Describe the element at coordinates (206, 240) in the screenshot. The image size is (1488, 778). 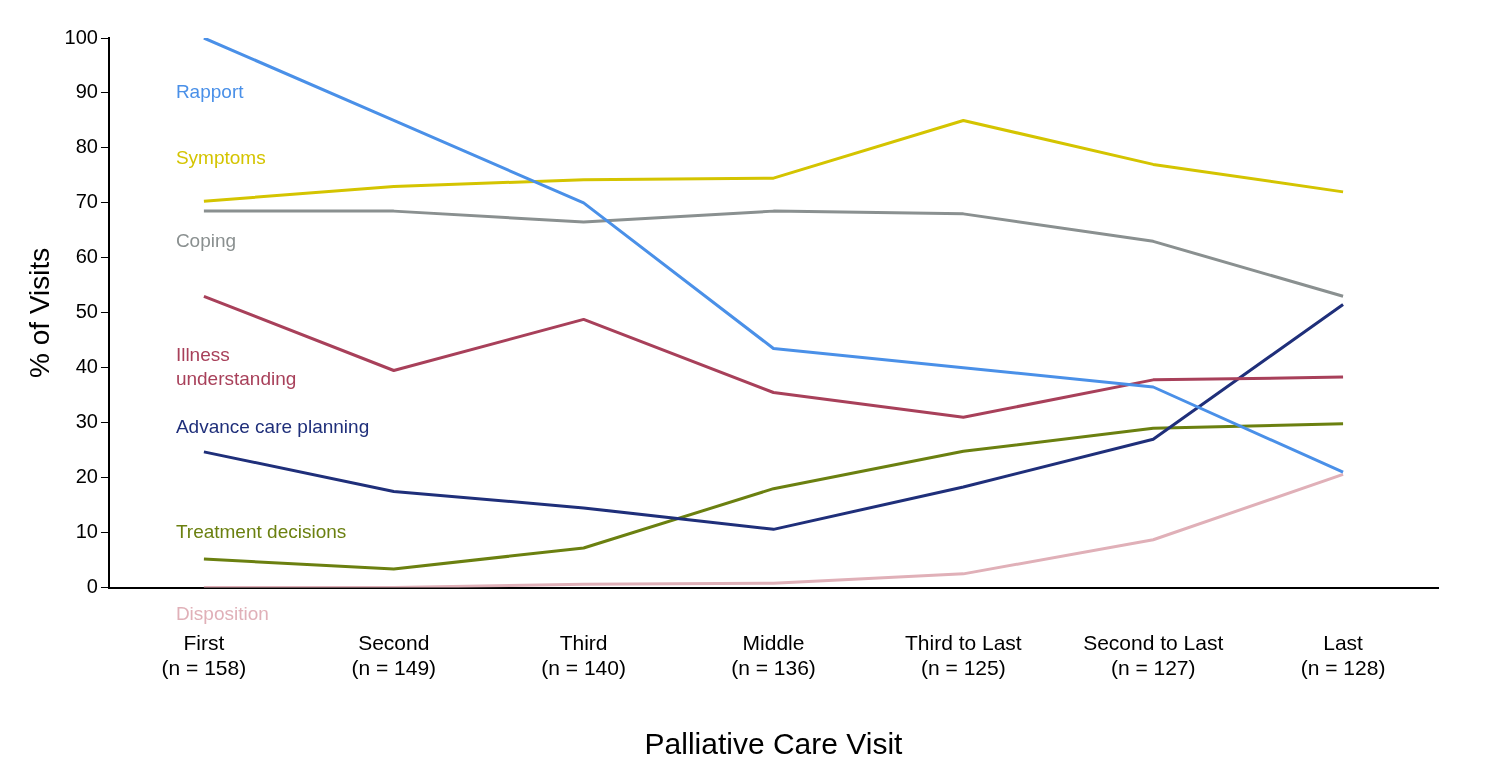
I see `series-label: Coping` at that location.